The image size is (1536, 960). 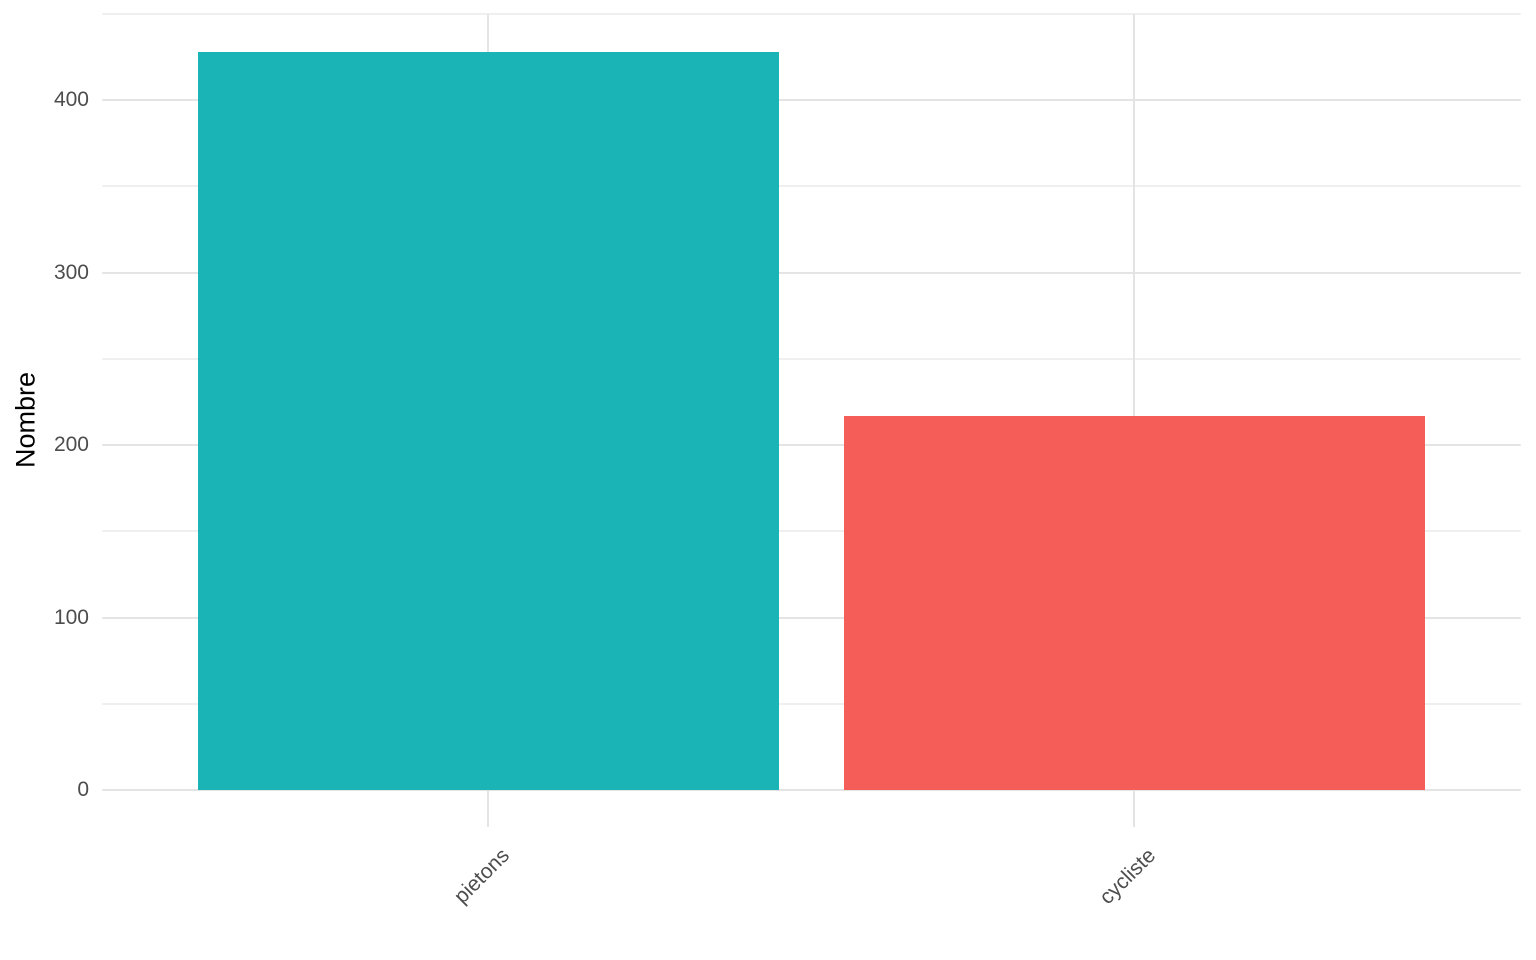 What do you see at coordinates (71, 617) in the screenshot?
I see `y-tick-label-100: 100` at bounding box center [71, 617].